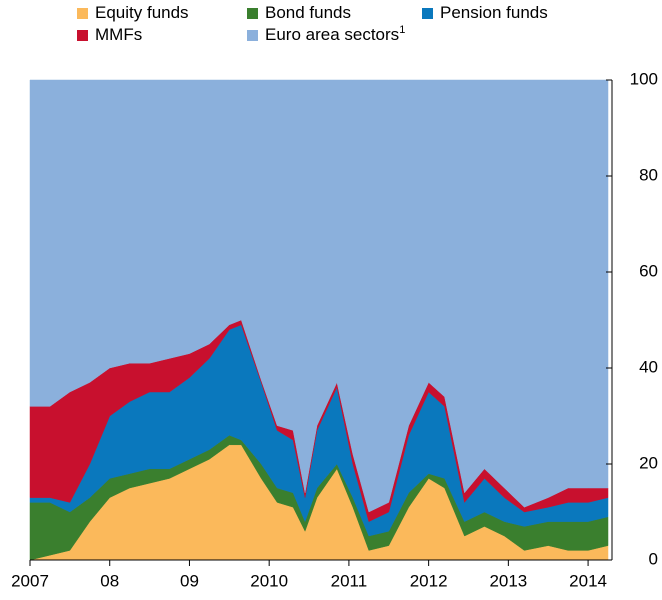 This screenshot has height=600, width=662. I want to click on legend-label: Euro area sectors1, so click(335, 34).